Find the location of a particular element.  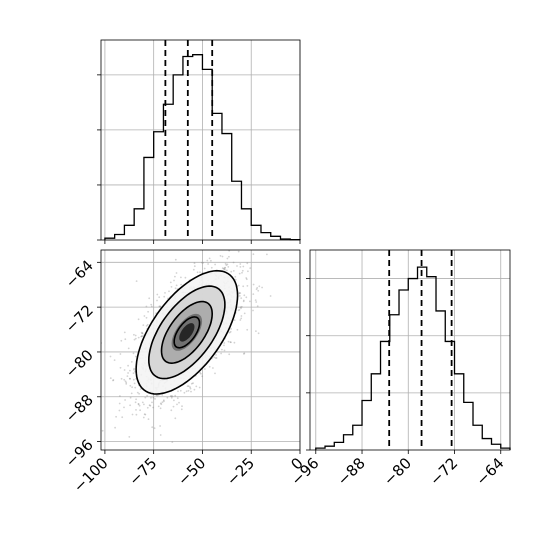

histogram-panel-x is located at coordinates (199, 141).